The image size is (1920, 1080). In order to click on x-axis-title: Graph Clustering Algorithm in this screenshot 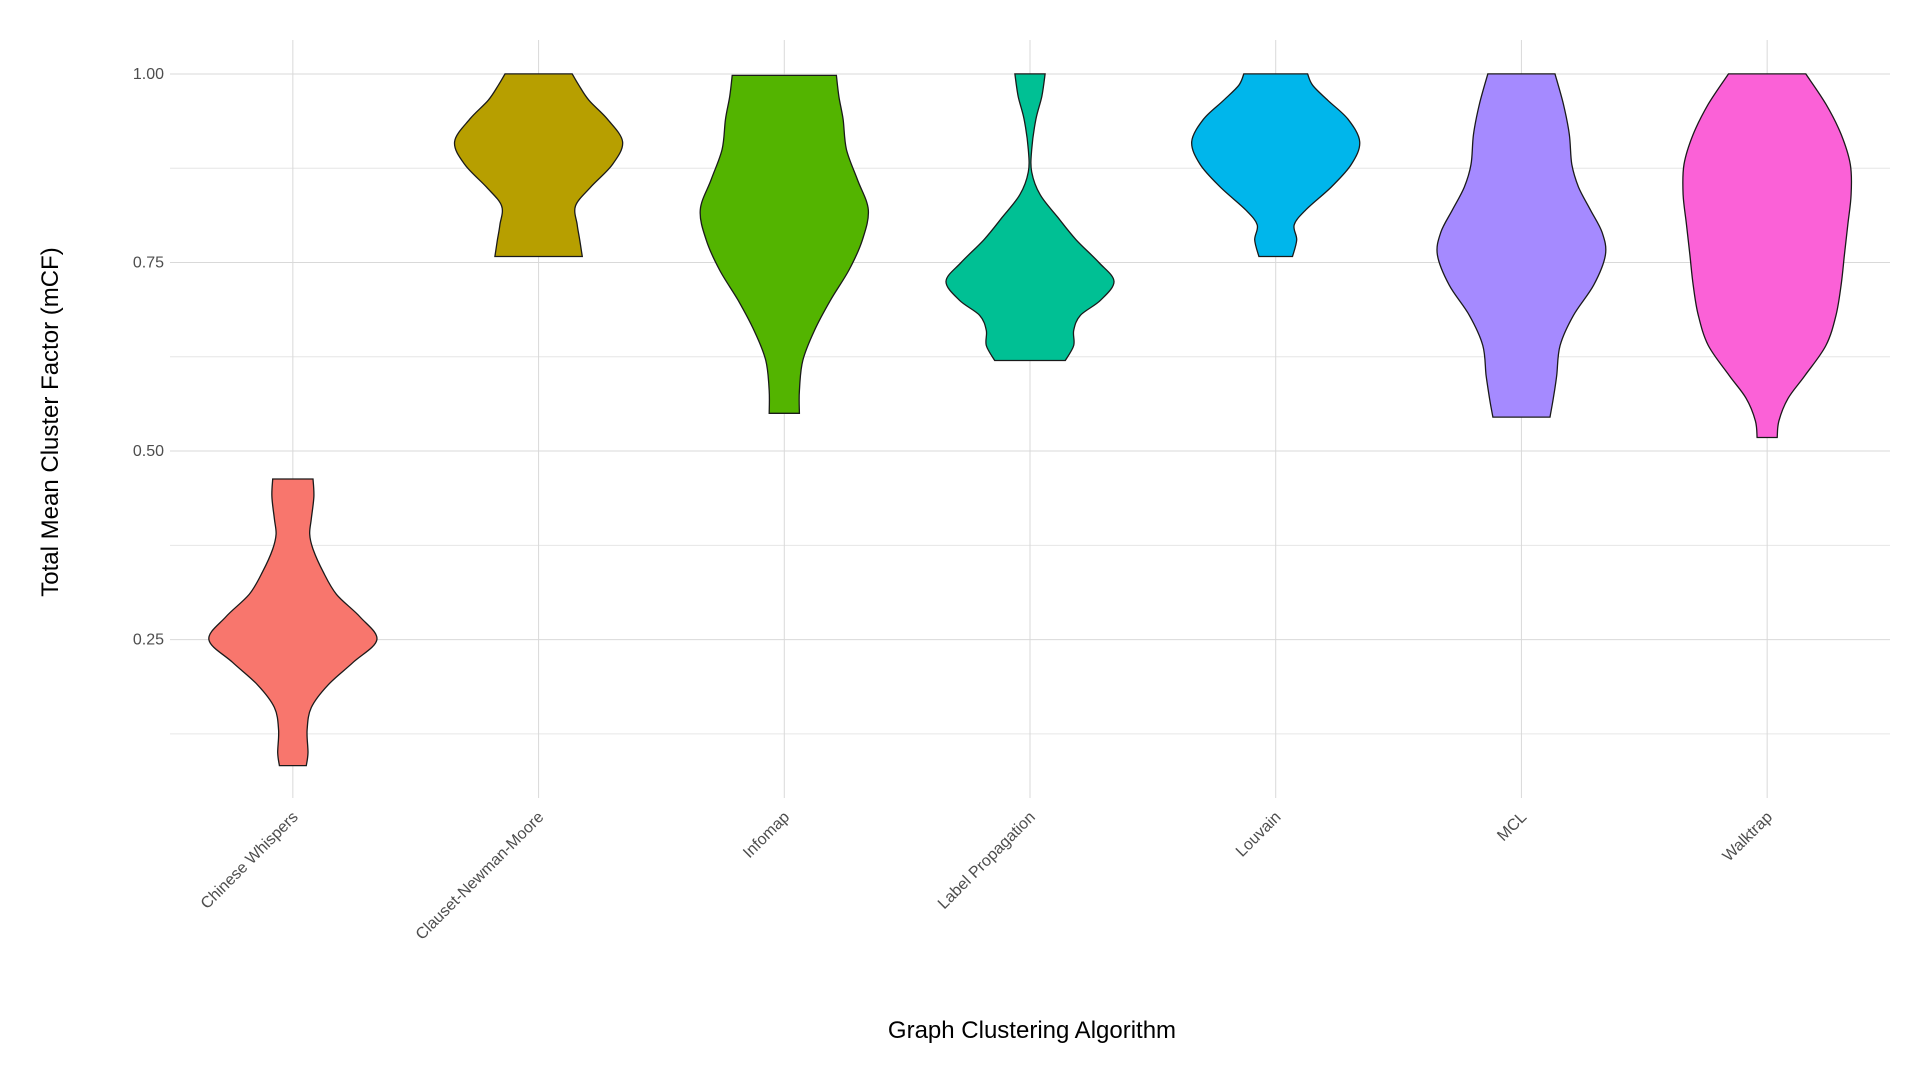, I will do `click(1032, 1030)`.